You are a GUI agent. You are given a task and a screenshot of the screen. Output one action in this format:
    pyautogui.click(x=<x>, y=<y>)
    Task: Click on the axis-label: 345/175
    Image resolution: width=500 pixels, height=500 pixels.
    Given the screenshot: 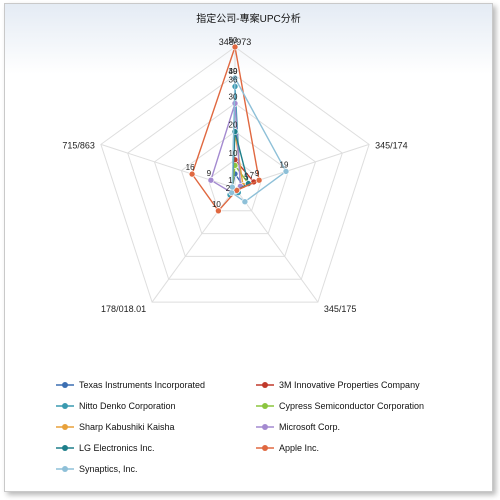 What is the action you would take?
    pyautogui.click(x=340, y=309)
    